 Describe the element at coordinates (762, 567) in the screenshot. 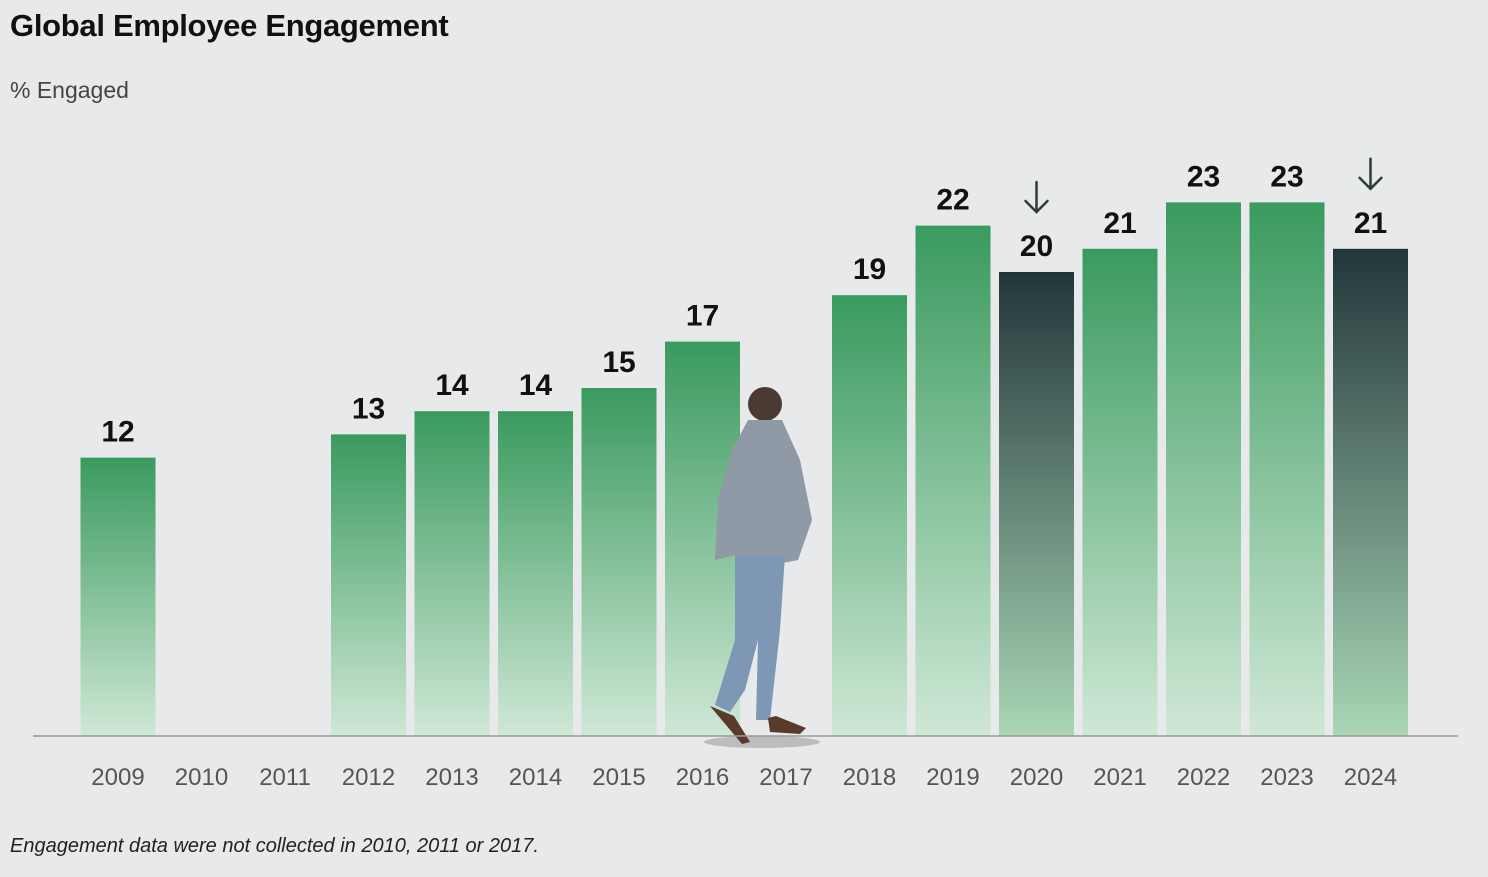

I see `walking-person-illustration` at that location.